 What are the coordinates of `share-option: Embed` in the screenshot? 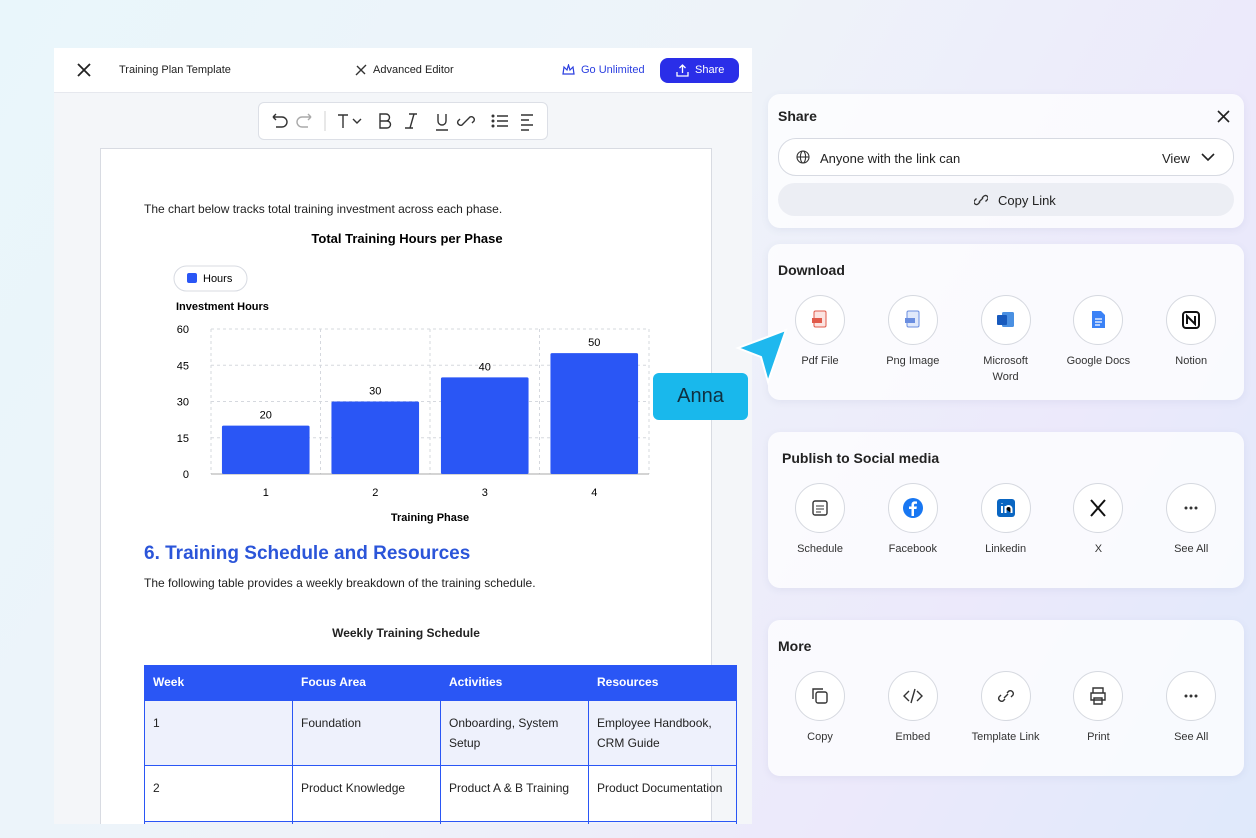 It's located at (913, 708).